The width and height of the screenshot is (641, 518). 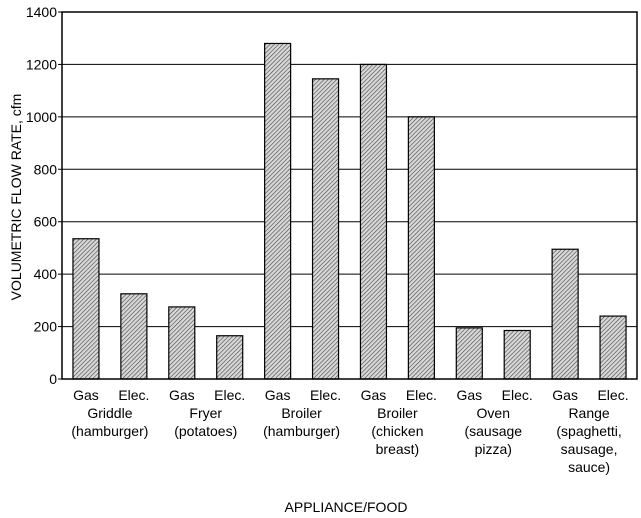 I want to click on x-group-label: (chicken, so click(x=397, y=431).